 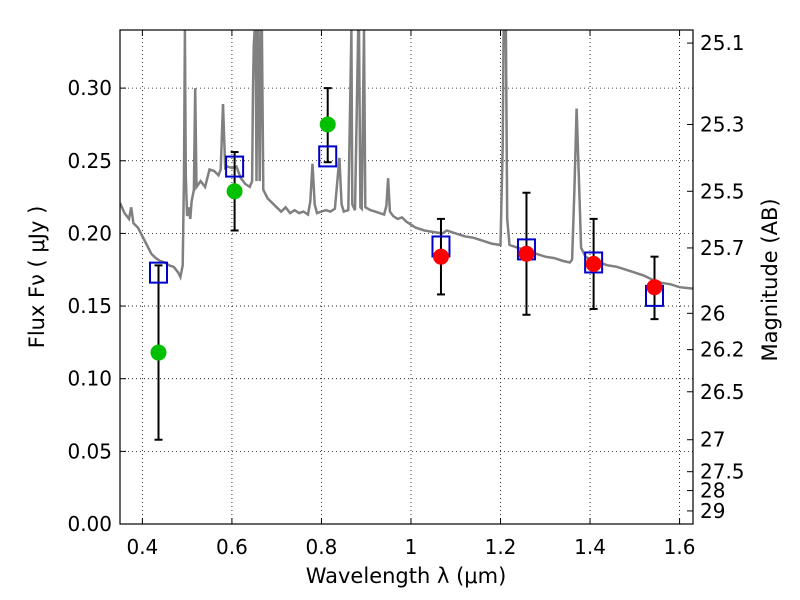 I want to click on x-tick-label: 1, so click(x=411, y=547).